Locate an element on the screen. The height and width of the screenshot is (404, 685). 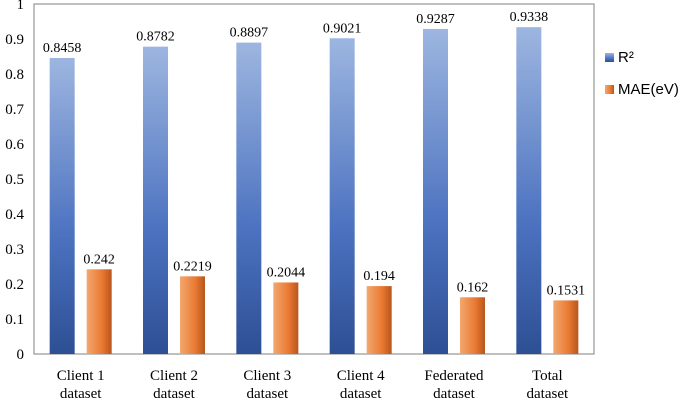
y-tick-label: 0.8 is located at coordinates (14, 75).